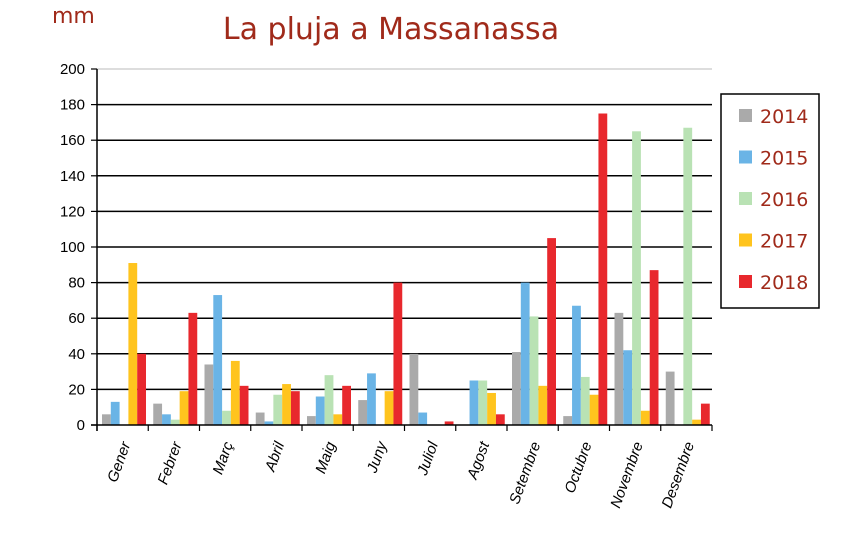  What do you see at coordinates (479, 461) in the screenshot?
I see `x-category-label: Agost` at bounding box center [479, 461].